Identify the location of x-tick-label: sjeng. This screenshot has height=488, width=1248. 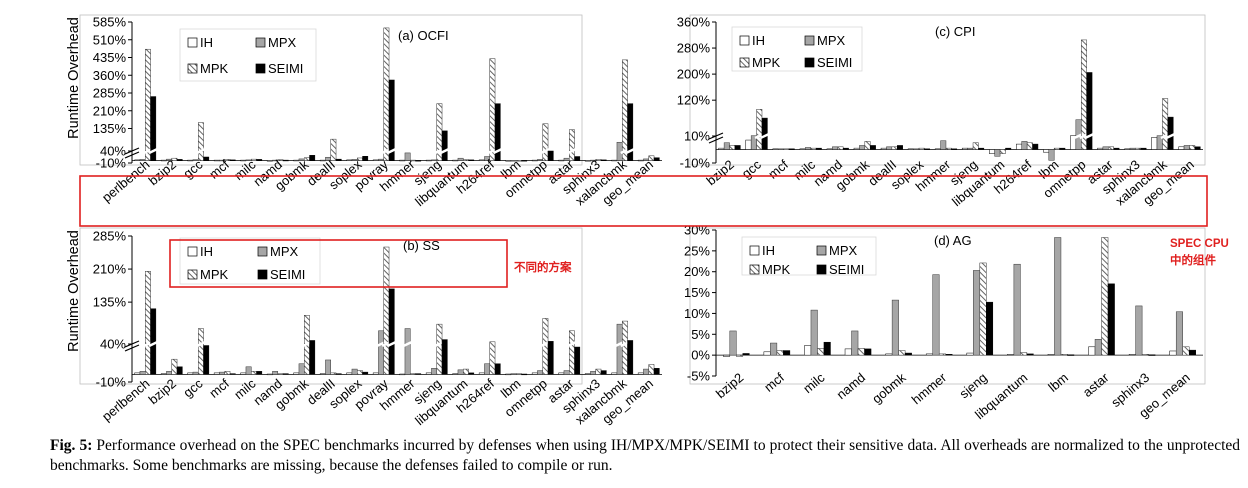
(972, 385).